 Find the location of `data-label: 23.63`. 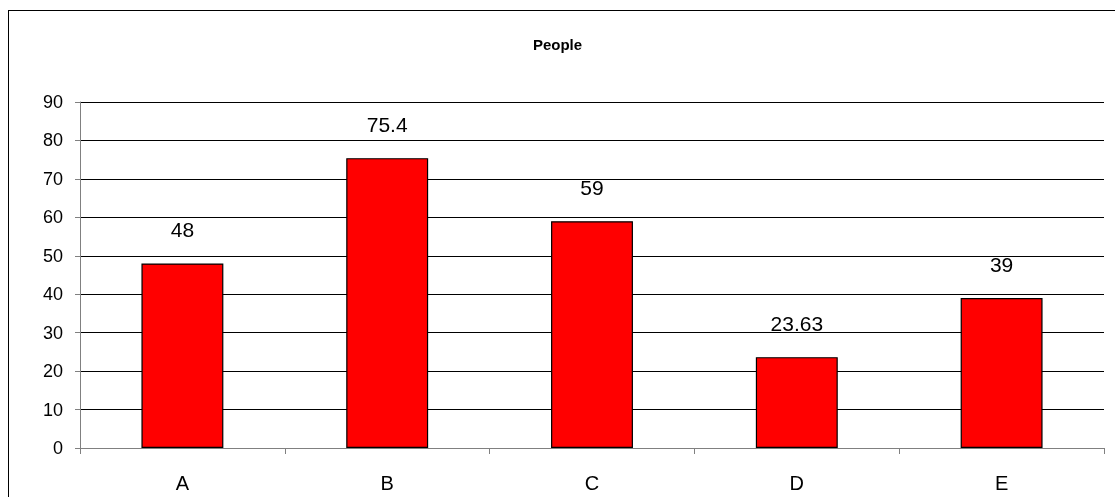

data-label: 23.63 is located at coordinates (797, 324).